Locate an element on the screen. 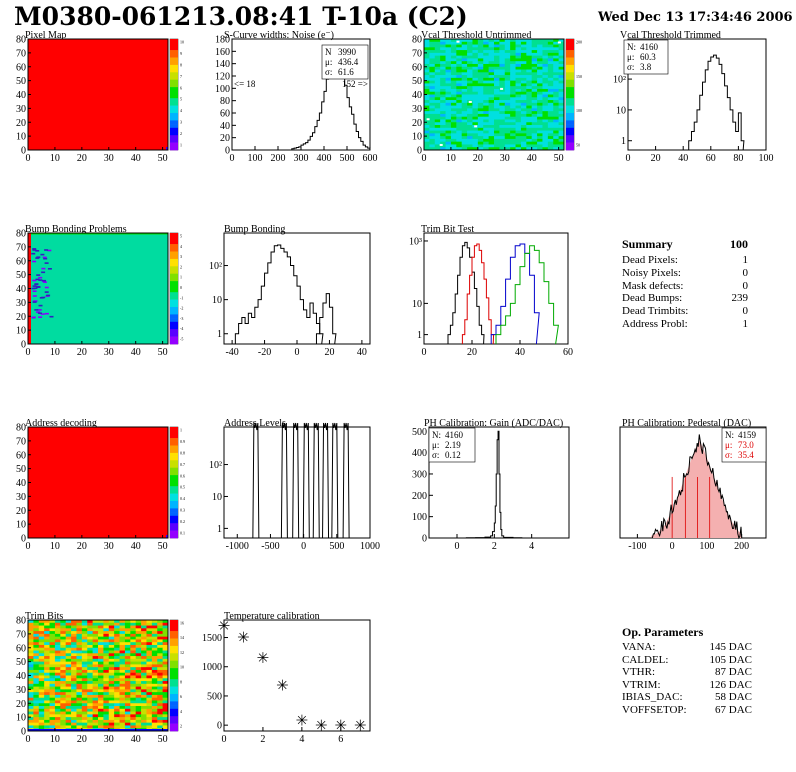 This screenshot has width=796, height=772. y-tick-label: 60 is located at coordinates (21, 261).